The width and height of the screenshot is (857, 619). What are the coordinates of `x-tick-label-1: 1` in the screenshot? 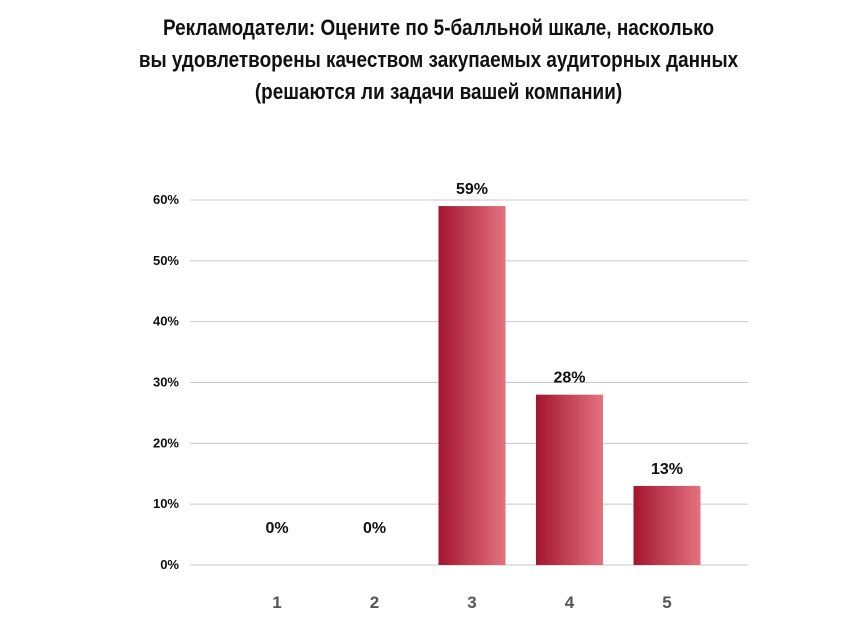 It's located at (276, 602).